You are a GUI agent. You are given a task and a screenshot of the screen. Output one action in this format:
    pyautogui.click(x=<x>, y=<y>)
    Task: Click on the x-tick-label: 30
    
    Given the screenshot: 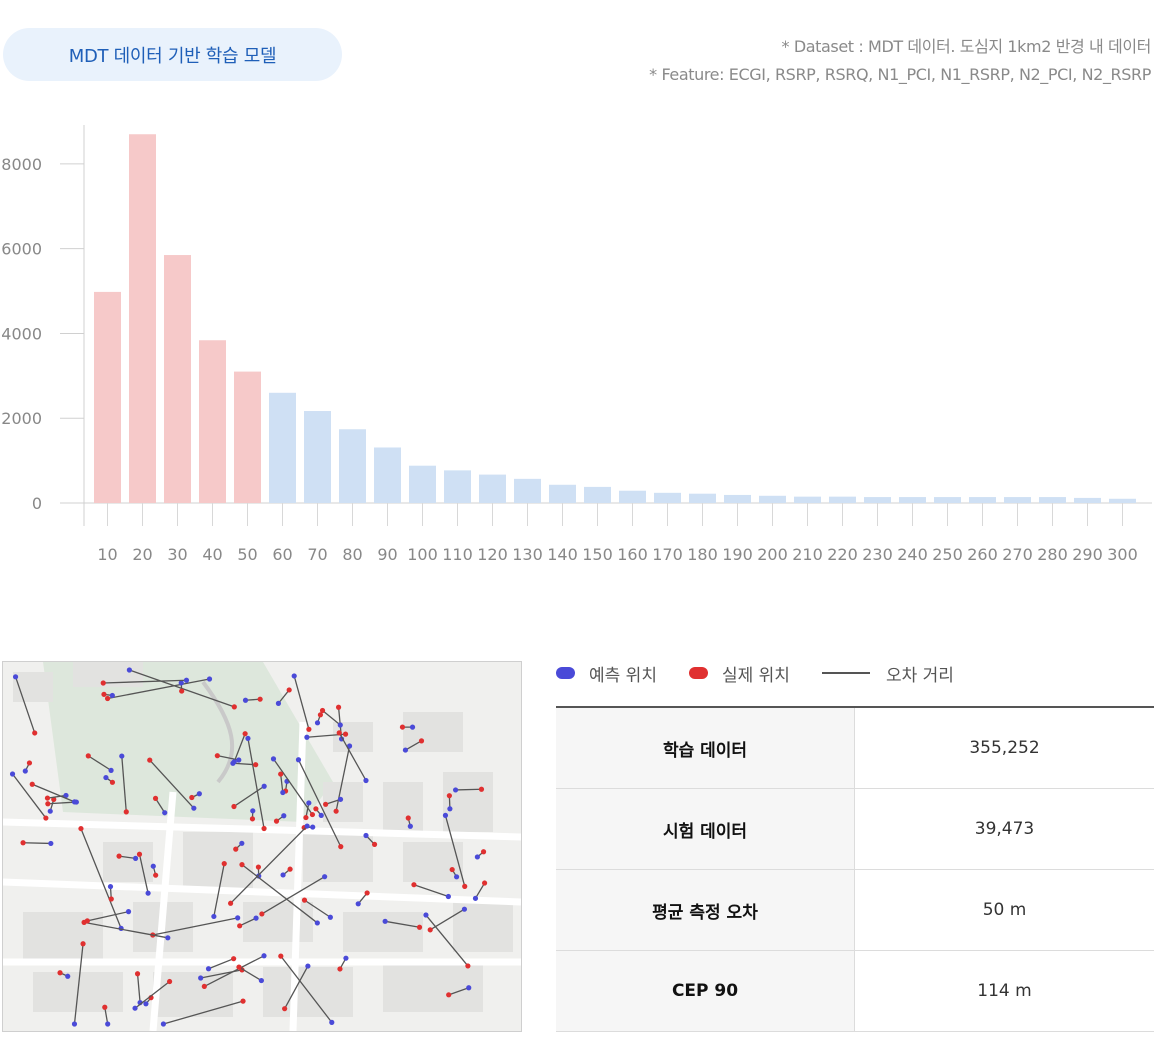 What is the action you would take?
    pyautogui.click(x=177, y=554)
    